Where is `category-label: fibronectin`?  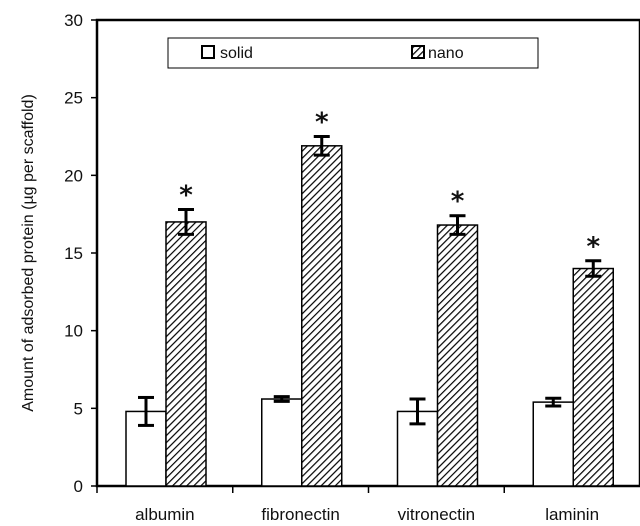 category-label: fibronectin is located at coordinates (300, 514).